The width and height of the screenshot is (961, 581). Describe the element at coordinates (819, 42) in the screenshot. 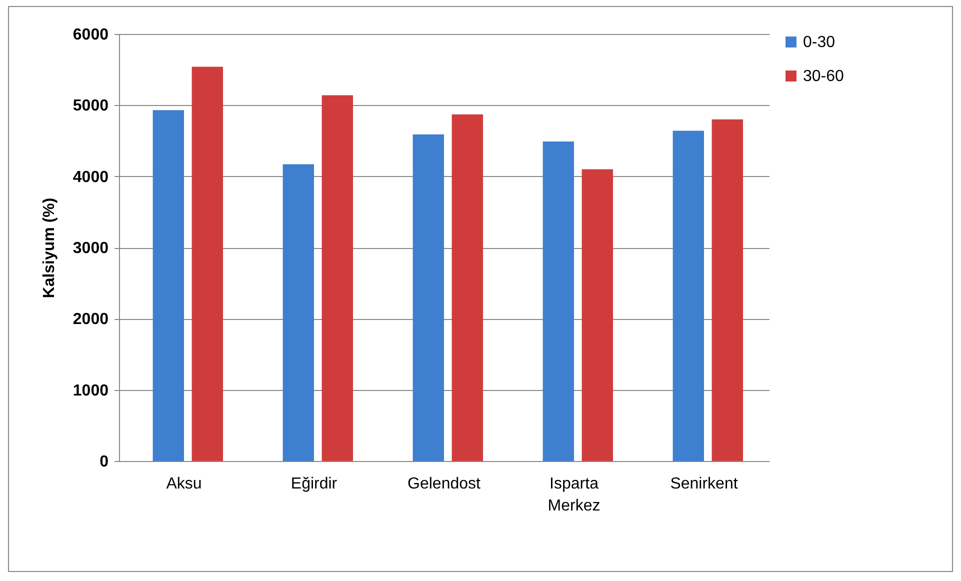

I see `legend-label: 0-30` at that location.